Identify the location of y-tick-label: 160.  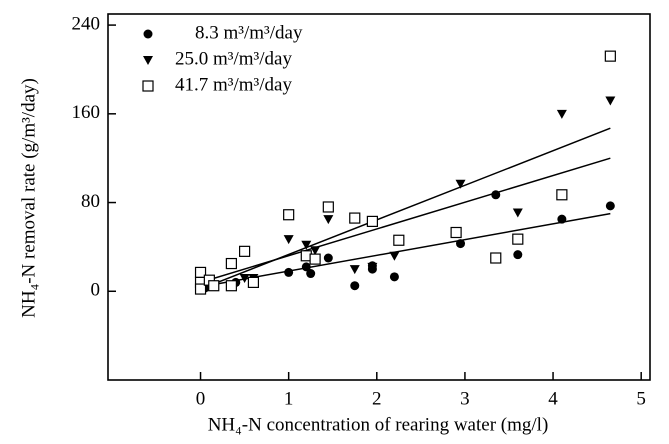
(86, 112).